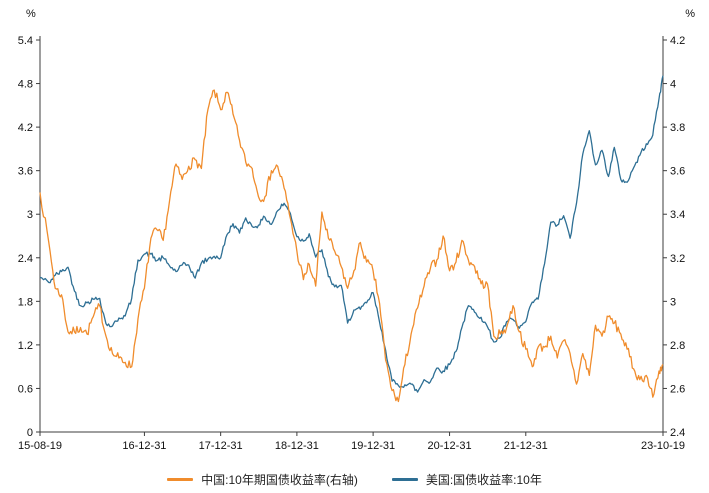 Image resolution: width=709 pixels, height=493 pixels. Describe the element at coordinates (25, 302) in the screenshot. I see `y-axis-left-label: 1.8` at that location.